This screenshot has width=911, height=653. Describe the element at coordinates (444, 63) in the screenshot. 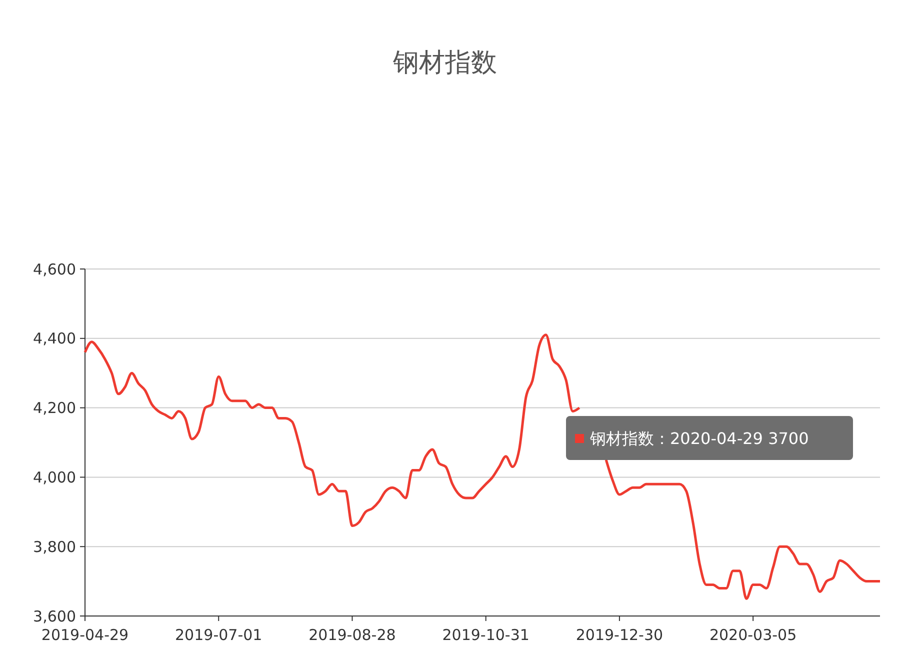

I see `chart-title: 钢材指数` at that location.